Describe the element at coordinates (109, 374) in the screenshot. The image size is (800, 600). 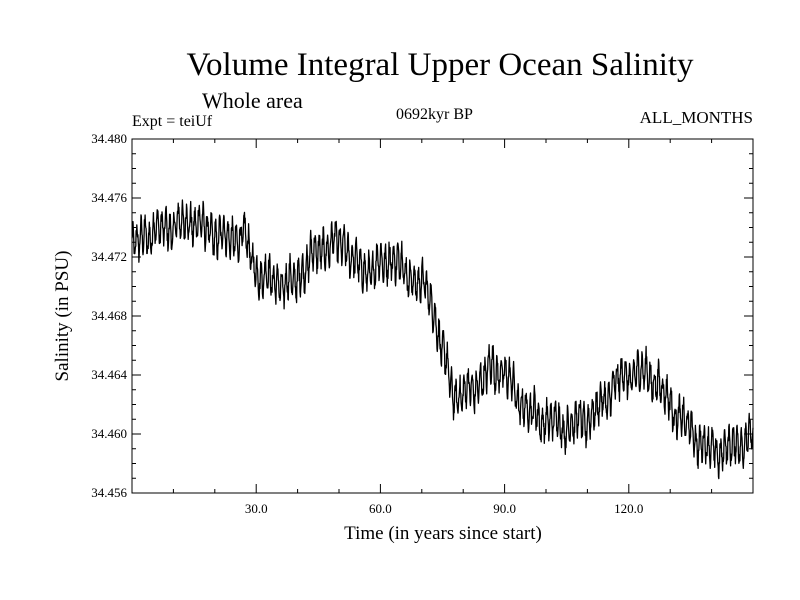
I see `y-tick-label: 34.464` at that location.